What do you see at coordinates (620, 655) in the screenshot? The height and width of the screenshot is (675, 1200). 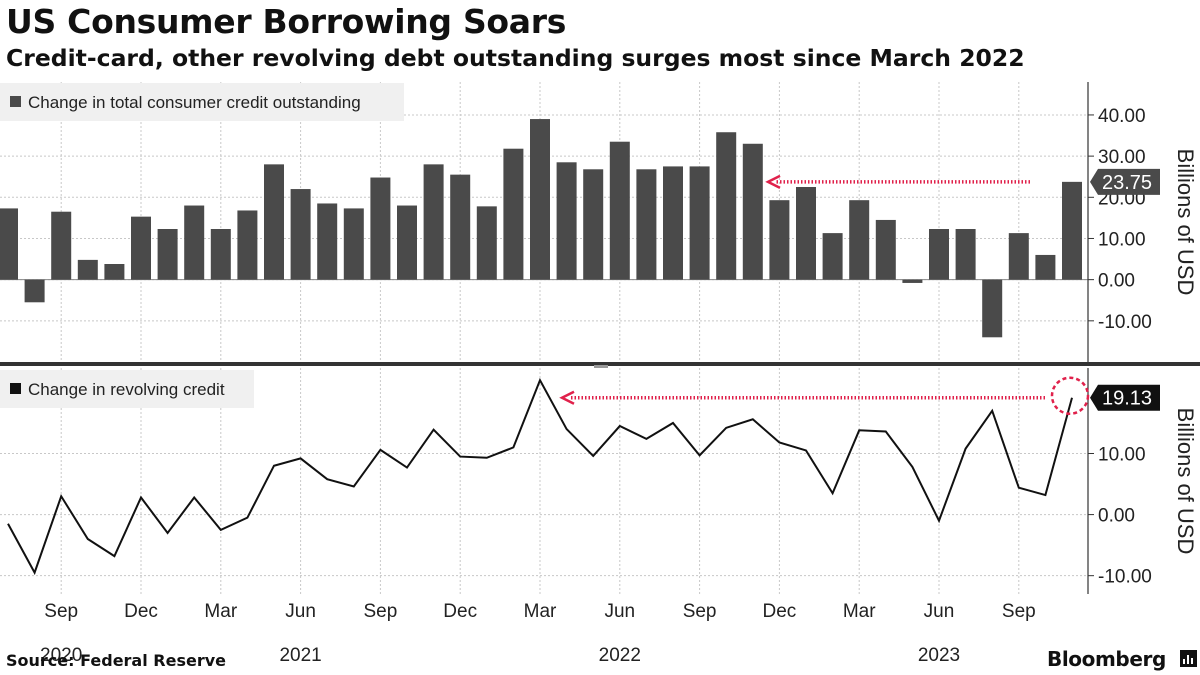 I see `x-year-label: 2022` at bounding box center [620, 655].